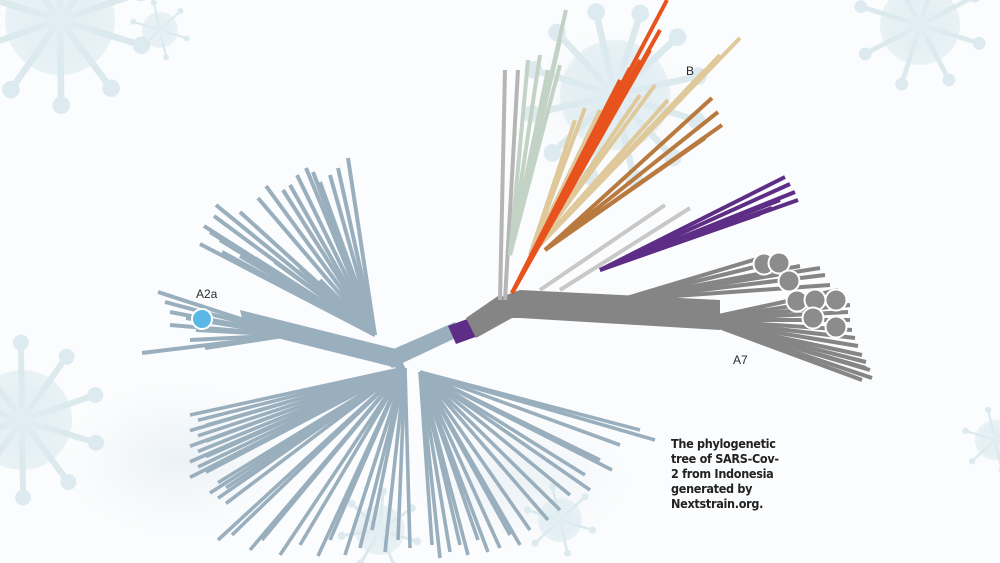 The height and width of the screenshot is (563, 1000). I want to click on clade-a2a-stem, so click(322, 340).